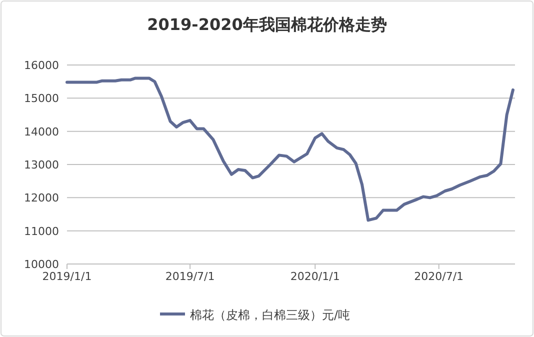 This screenshot has height=337, width=534. What do you see at coordinates (41, 131) in the screenshot?
I see `y-tick-label: 14000` at bounding box center [41, 131].